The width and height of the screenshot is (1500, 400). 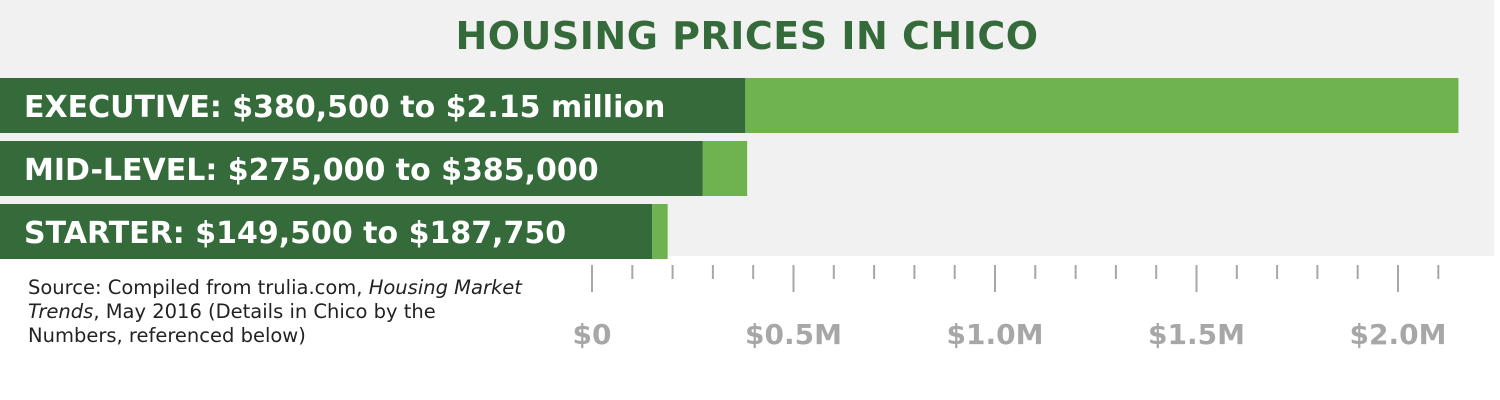 What do you see at coordinates (725, 168) in the screenshot?
I see `bar-mid-level-range-segment` at bounding box center [725, 168].